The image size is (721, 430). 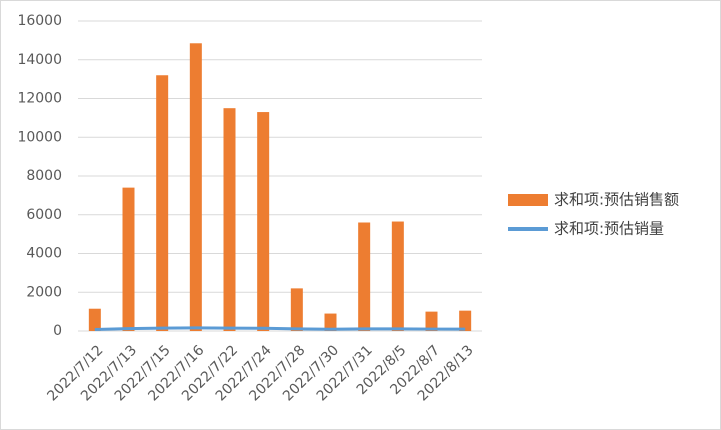 I want to click on y-tick-label: 14000, so click(x=39, y=60).